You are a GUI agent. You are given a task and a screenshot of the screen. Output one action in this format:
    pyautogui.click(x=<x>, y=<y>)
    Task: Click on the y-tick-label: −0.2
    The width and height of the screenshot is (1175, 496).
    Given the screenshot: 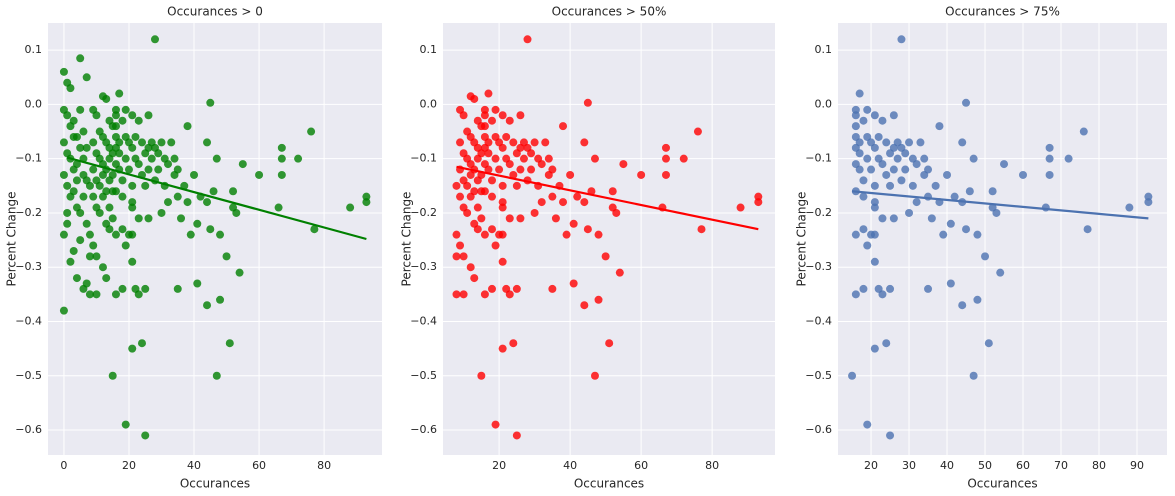 What is the action you would take?
    pyautogui.click(x=28, y=212)
    